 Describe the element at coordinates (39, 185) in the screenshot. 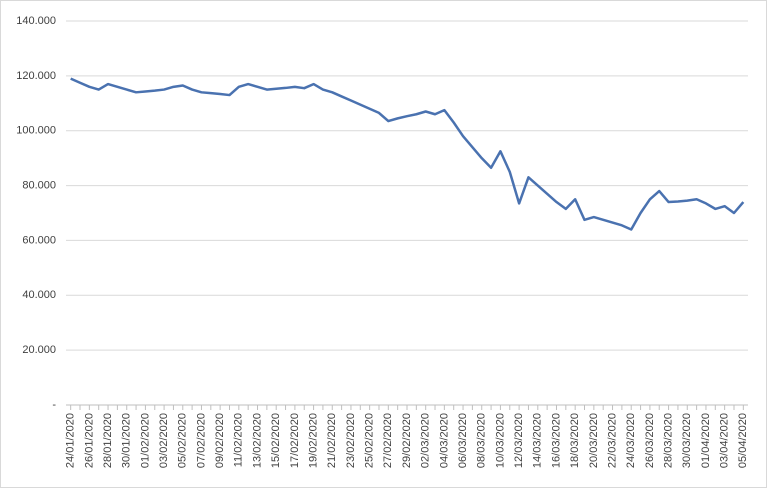

I see `y-tick-label: 80.000` at that location.